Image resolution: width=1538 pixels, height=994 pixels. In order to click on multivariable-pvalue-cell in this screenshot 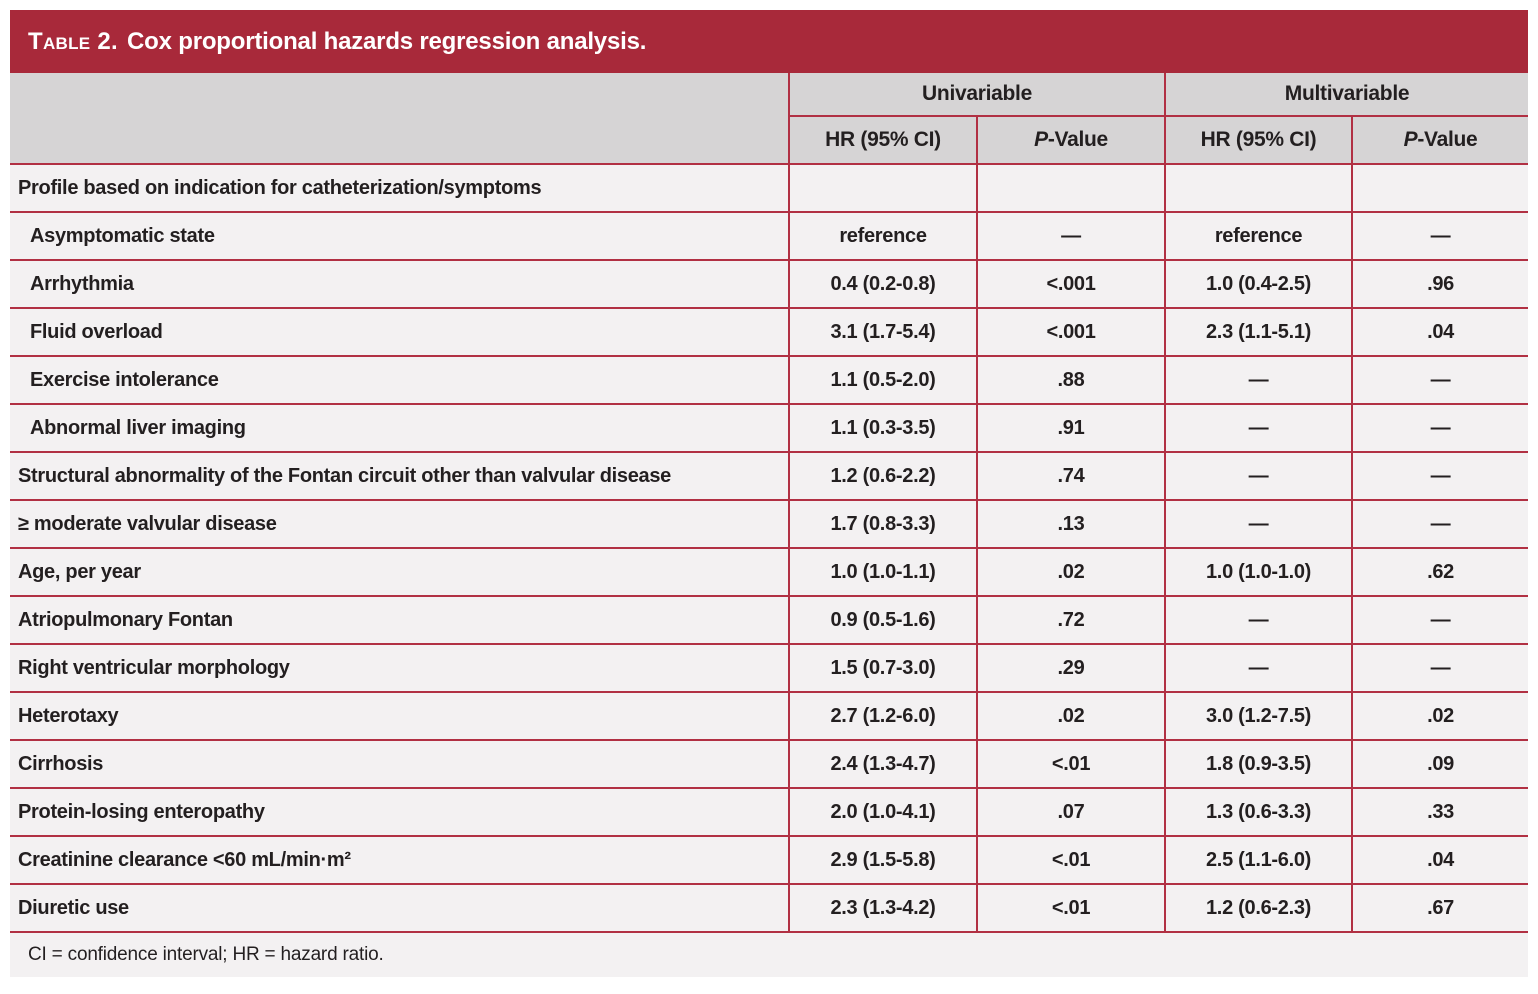, I will do `click(1440, 187)`.